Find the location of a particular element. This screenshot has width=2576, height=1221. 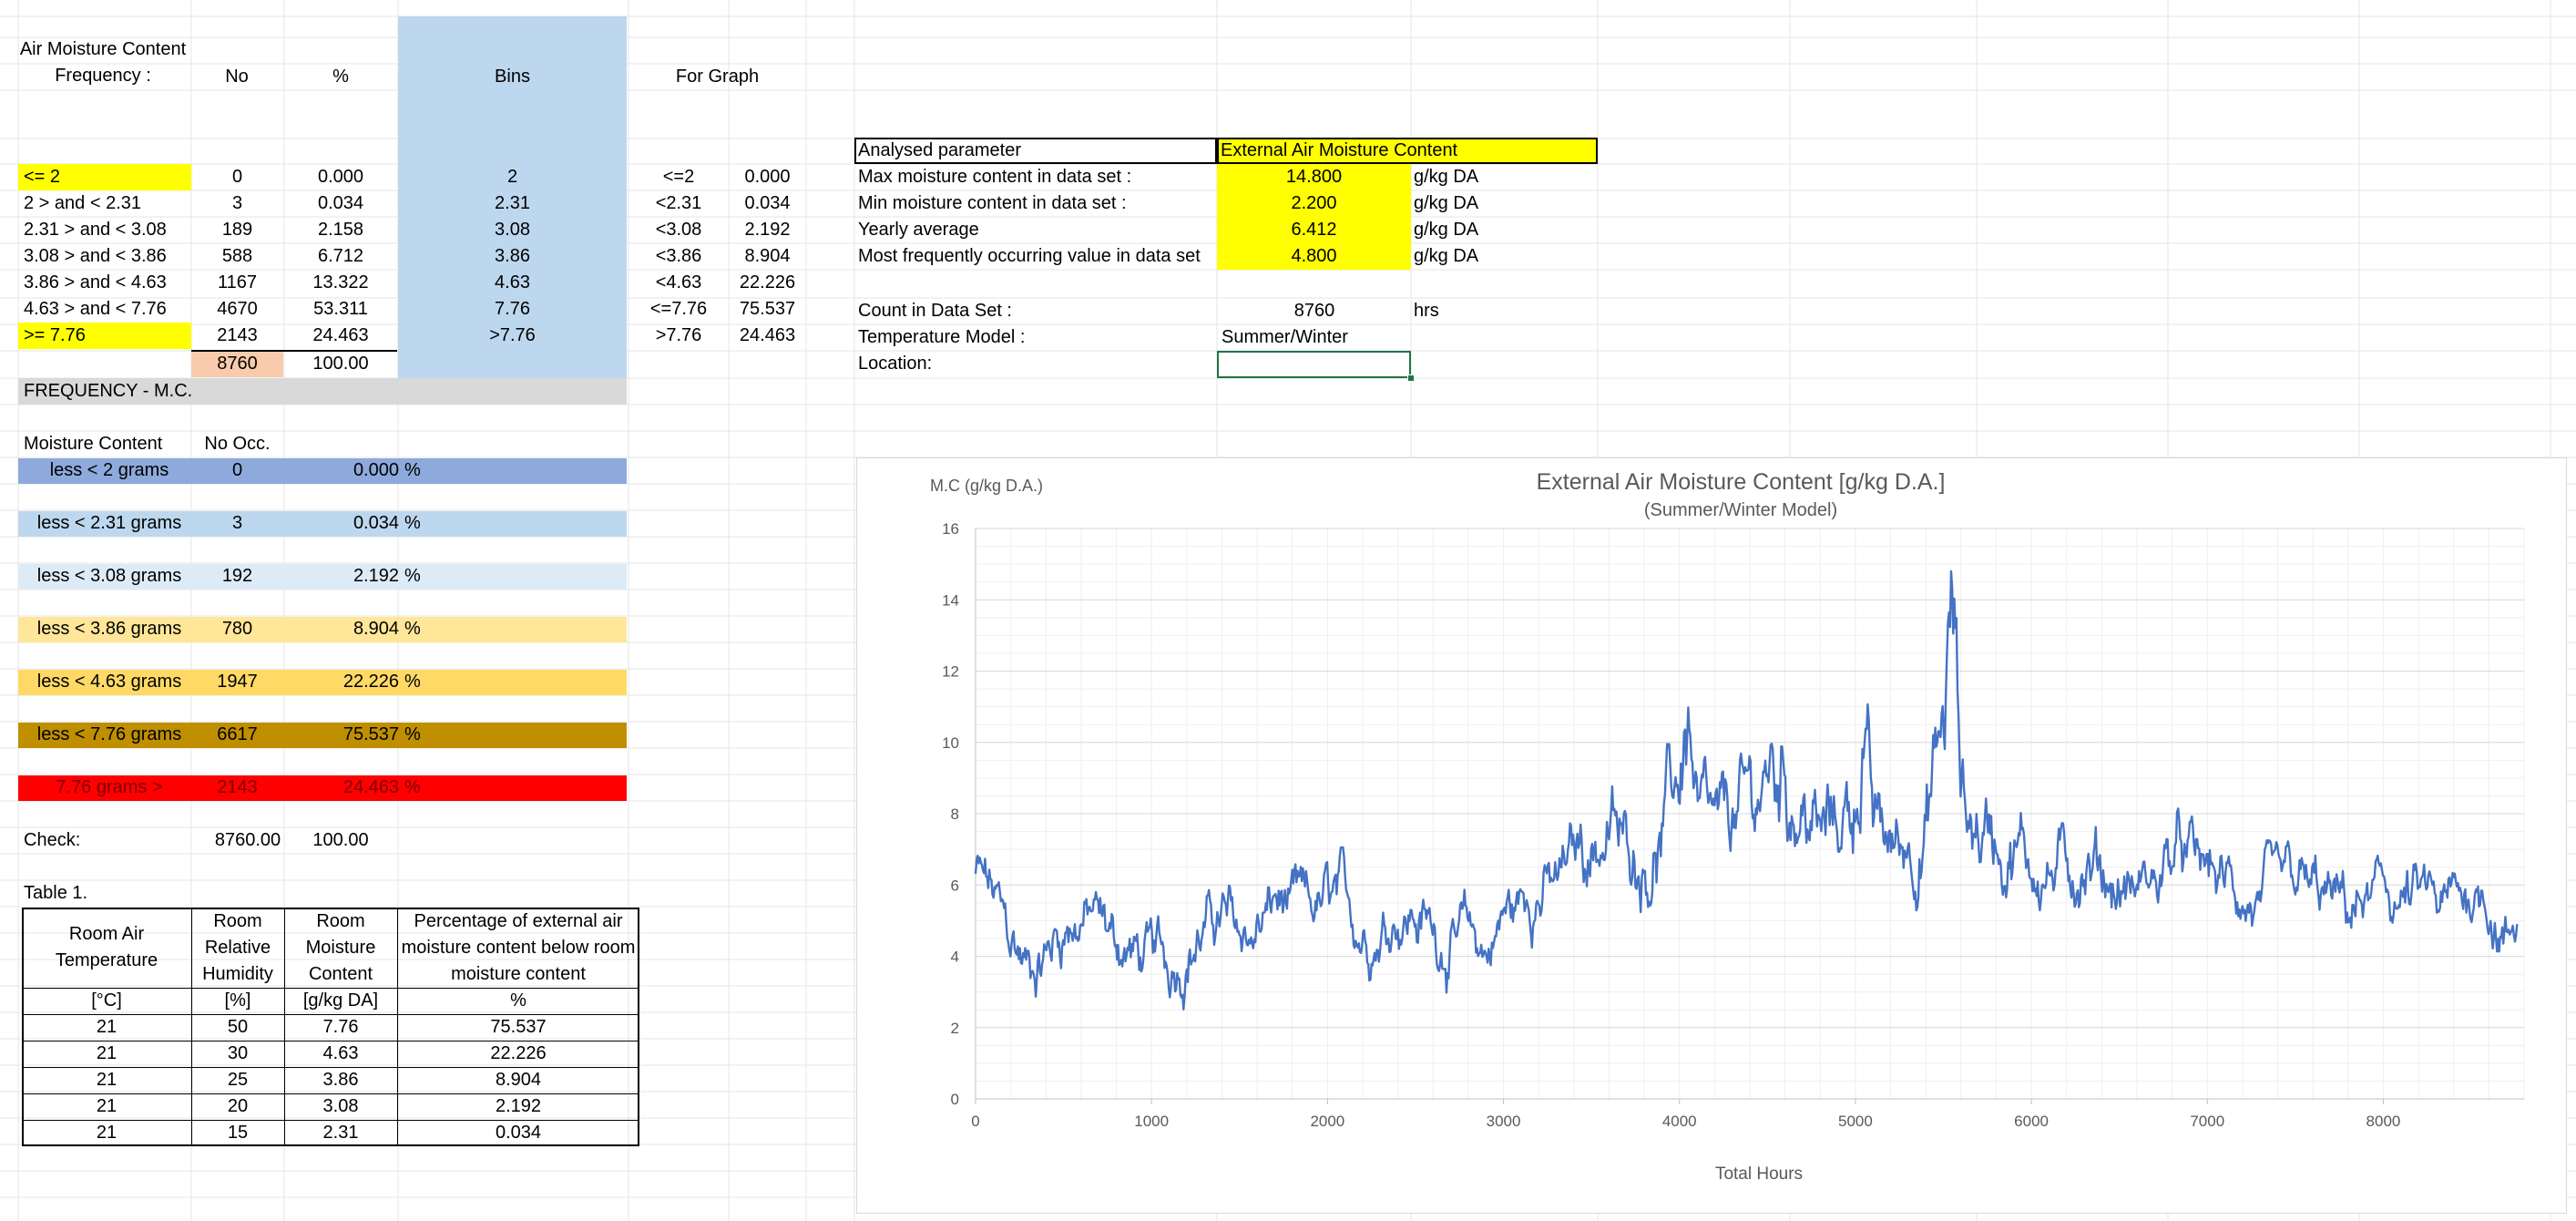

count-value: 8760 is located at coordinates (1314, 311).